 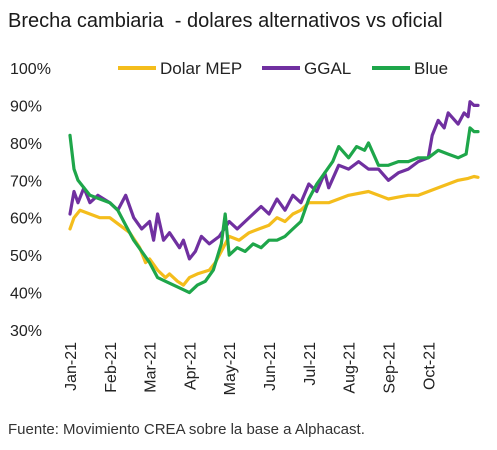 What do you see at coordinates (431, 68) in the screenshot?
I see `legend-label: Blue` at bounding box center [431, 68].